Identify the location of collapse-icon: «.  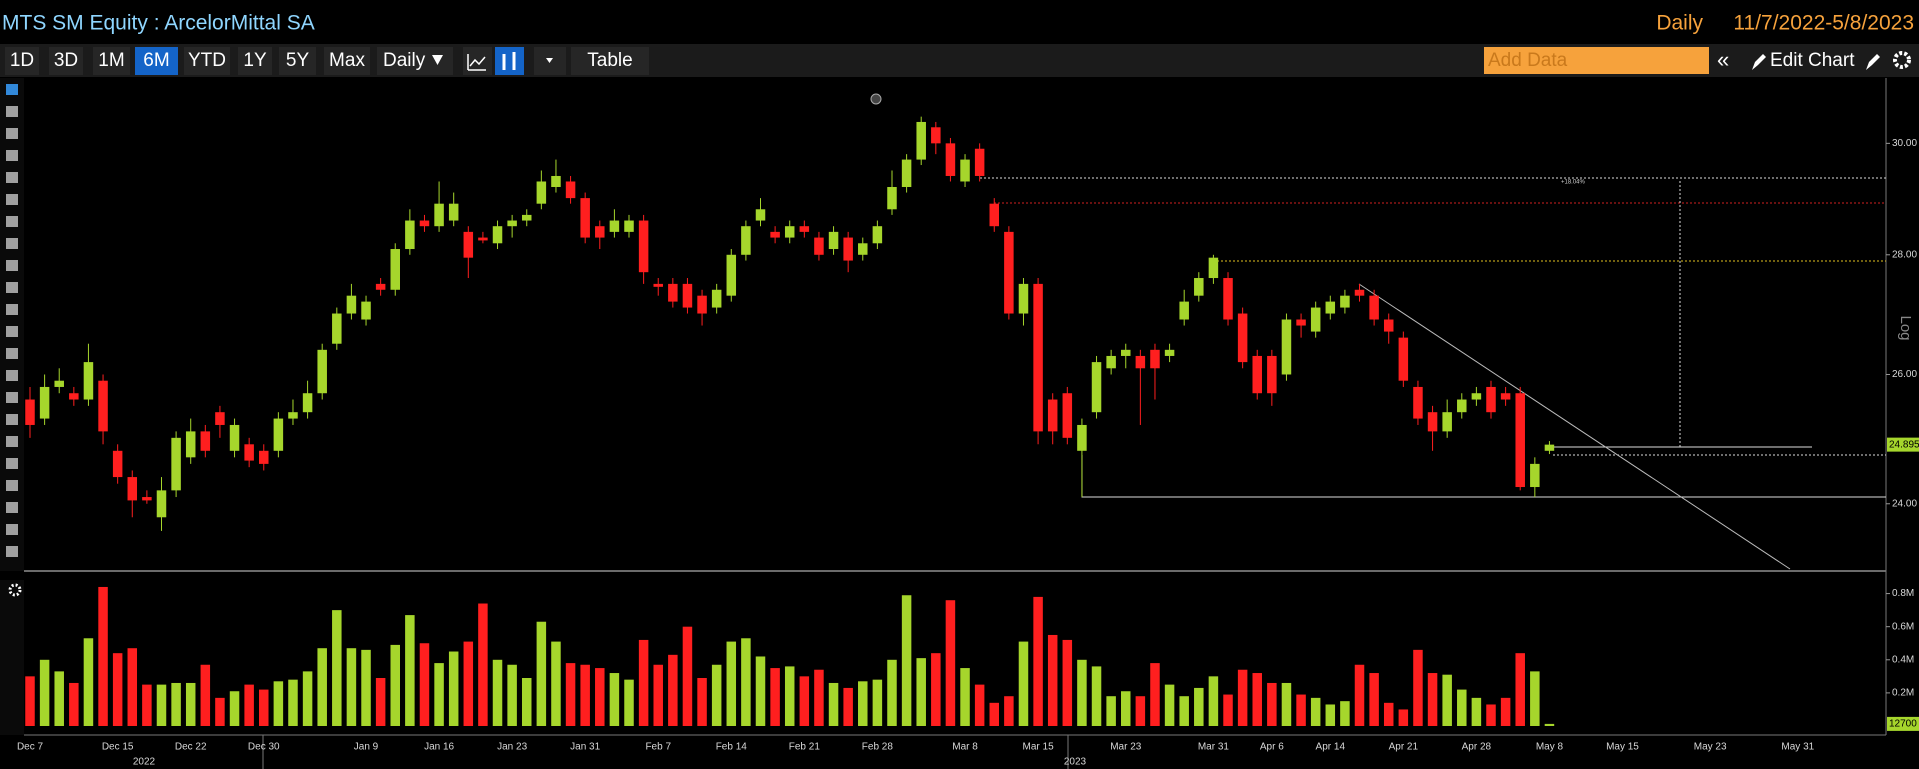
(1723, 59).